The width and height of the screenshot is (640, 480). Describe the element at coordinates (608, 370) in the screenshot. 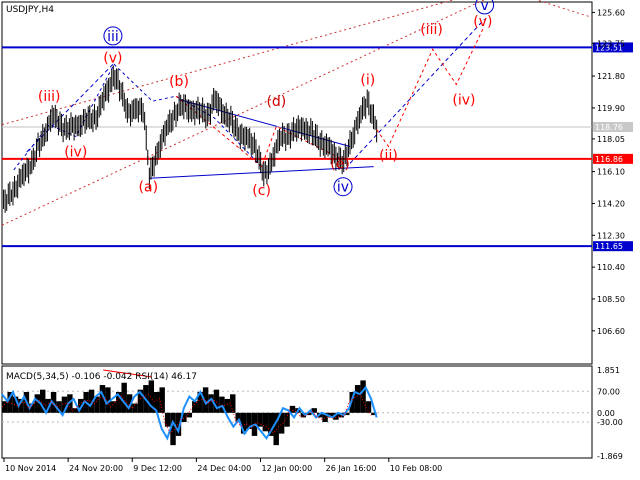

I see `indicator-tick-label: 1.851` at that location.